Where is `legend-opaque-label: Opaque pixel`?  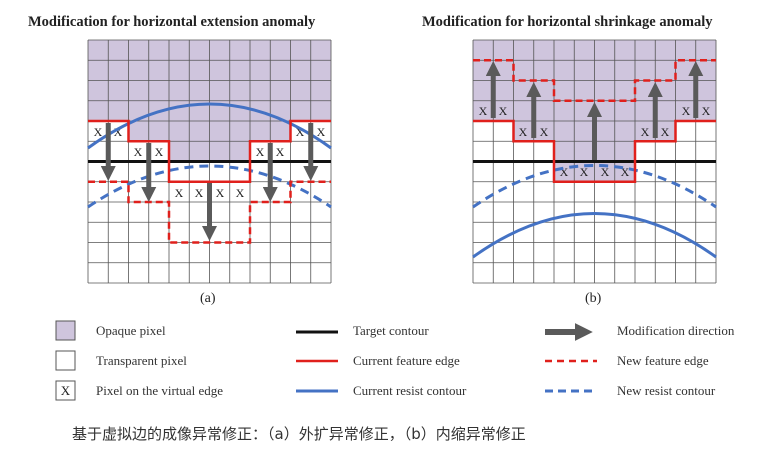
legend-opaque-label: Opaque pixel is located at coordinates (131, 330).